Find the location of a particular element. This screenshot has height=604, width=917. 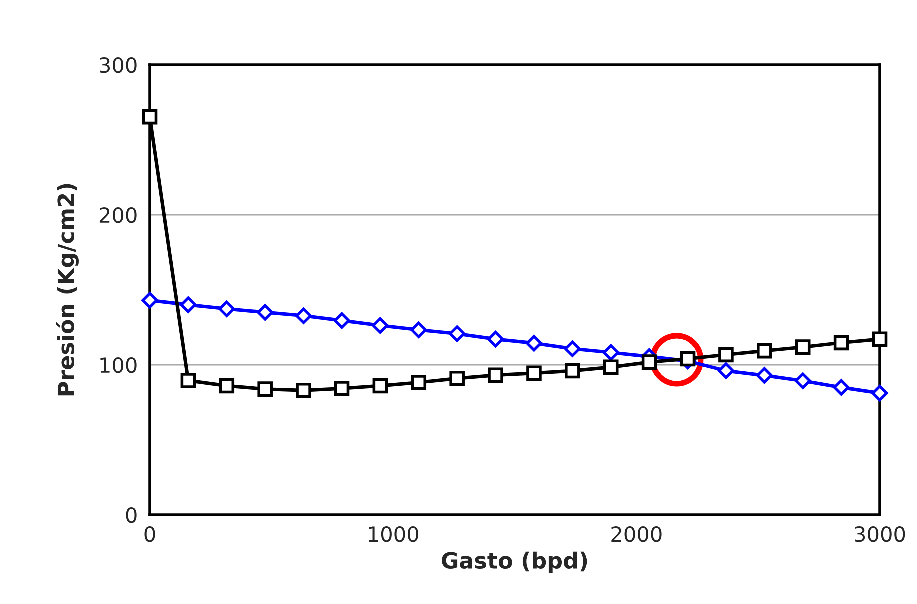

y-tick-label: 0 is located at coordinates (131, 515).